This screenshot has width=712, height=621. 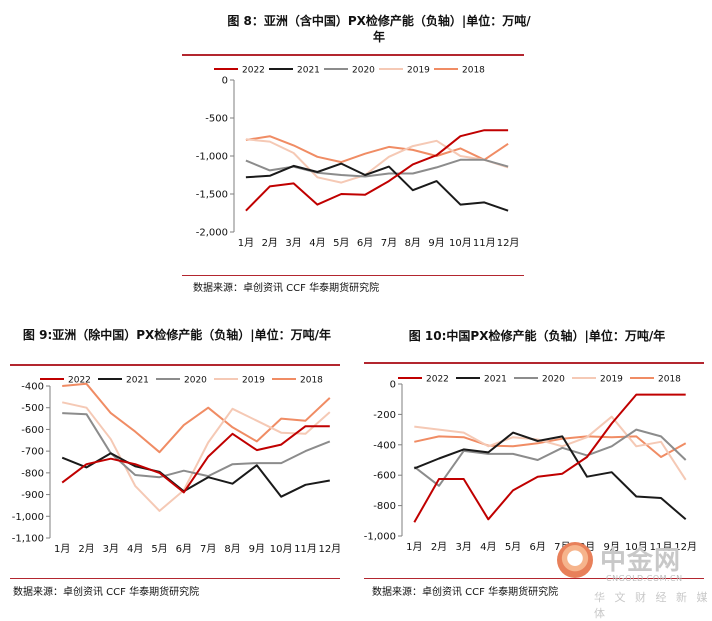 I want to click on y-tick-label: -1,500, so click(x=212, y=195).